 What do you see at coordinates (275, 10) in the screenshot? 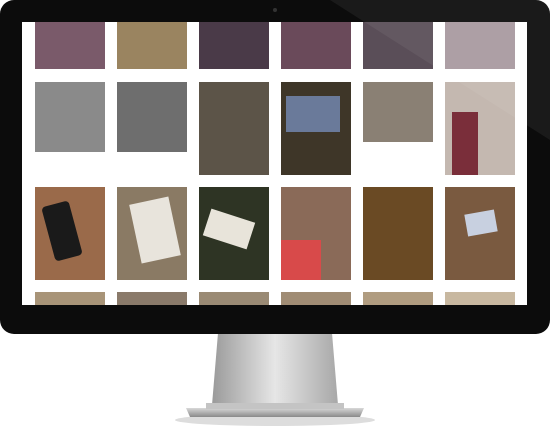
I see `camera` at bounding box center [275, 10].